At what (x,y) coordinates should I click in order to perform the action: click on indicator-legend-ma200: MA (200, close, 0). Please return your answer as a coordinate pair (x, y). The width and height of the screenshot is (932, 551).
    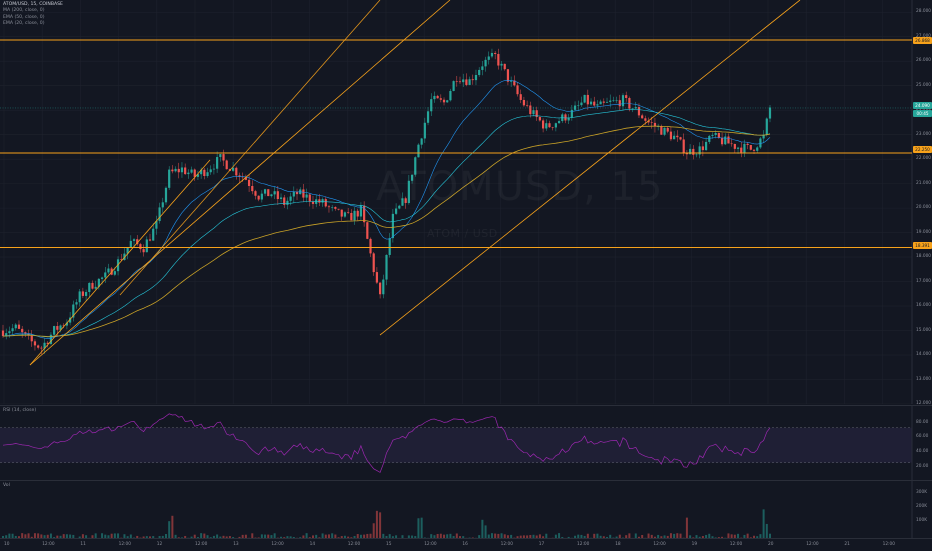
    Looking at the image, I should click on (24, 11).